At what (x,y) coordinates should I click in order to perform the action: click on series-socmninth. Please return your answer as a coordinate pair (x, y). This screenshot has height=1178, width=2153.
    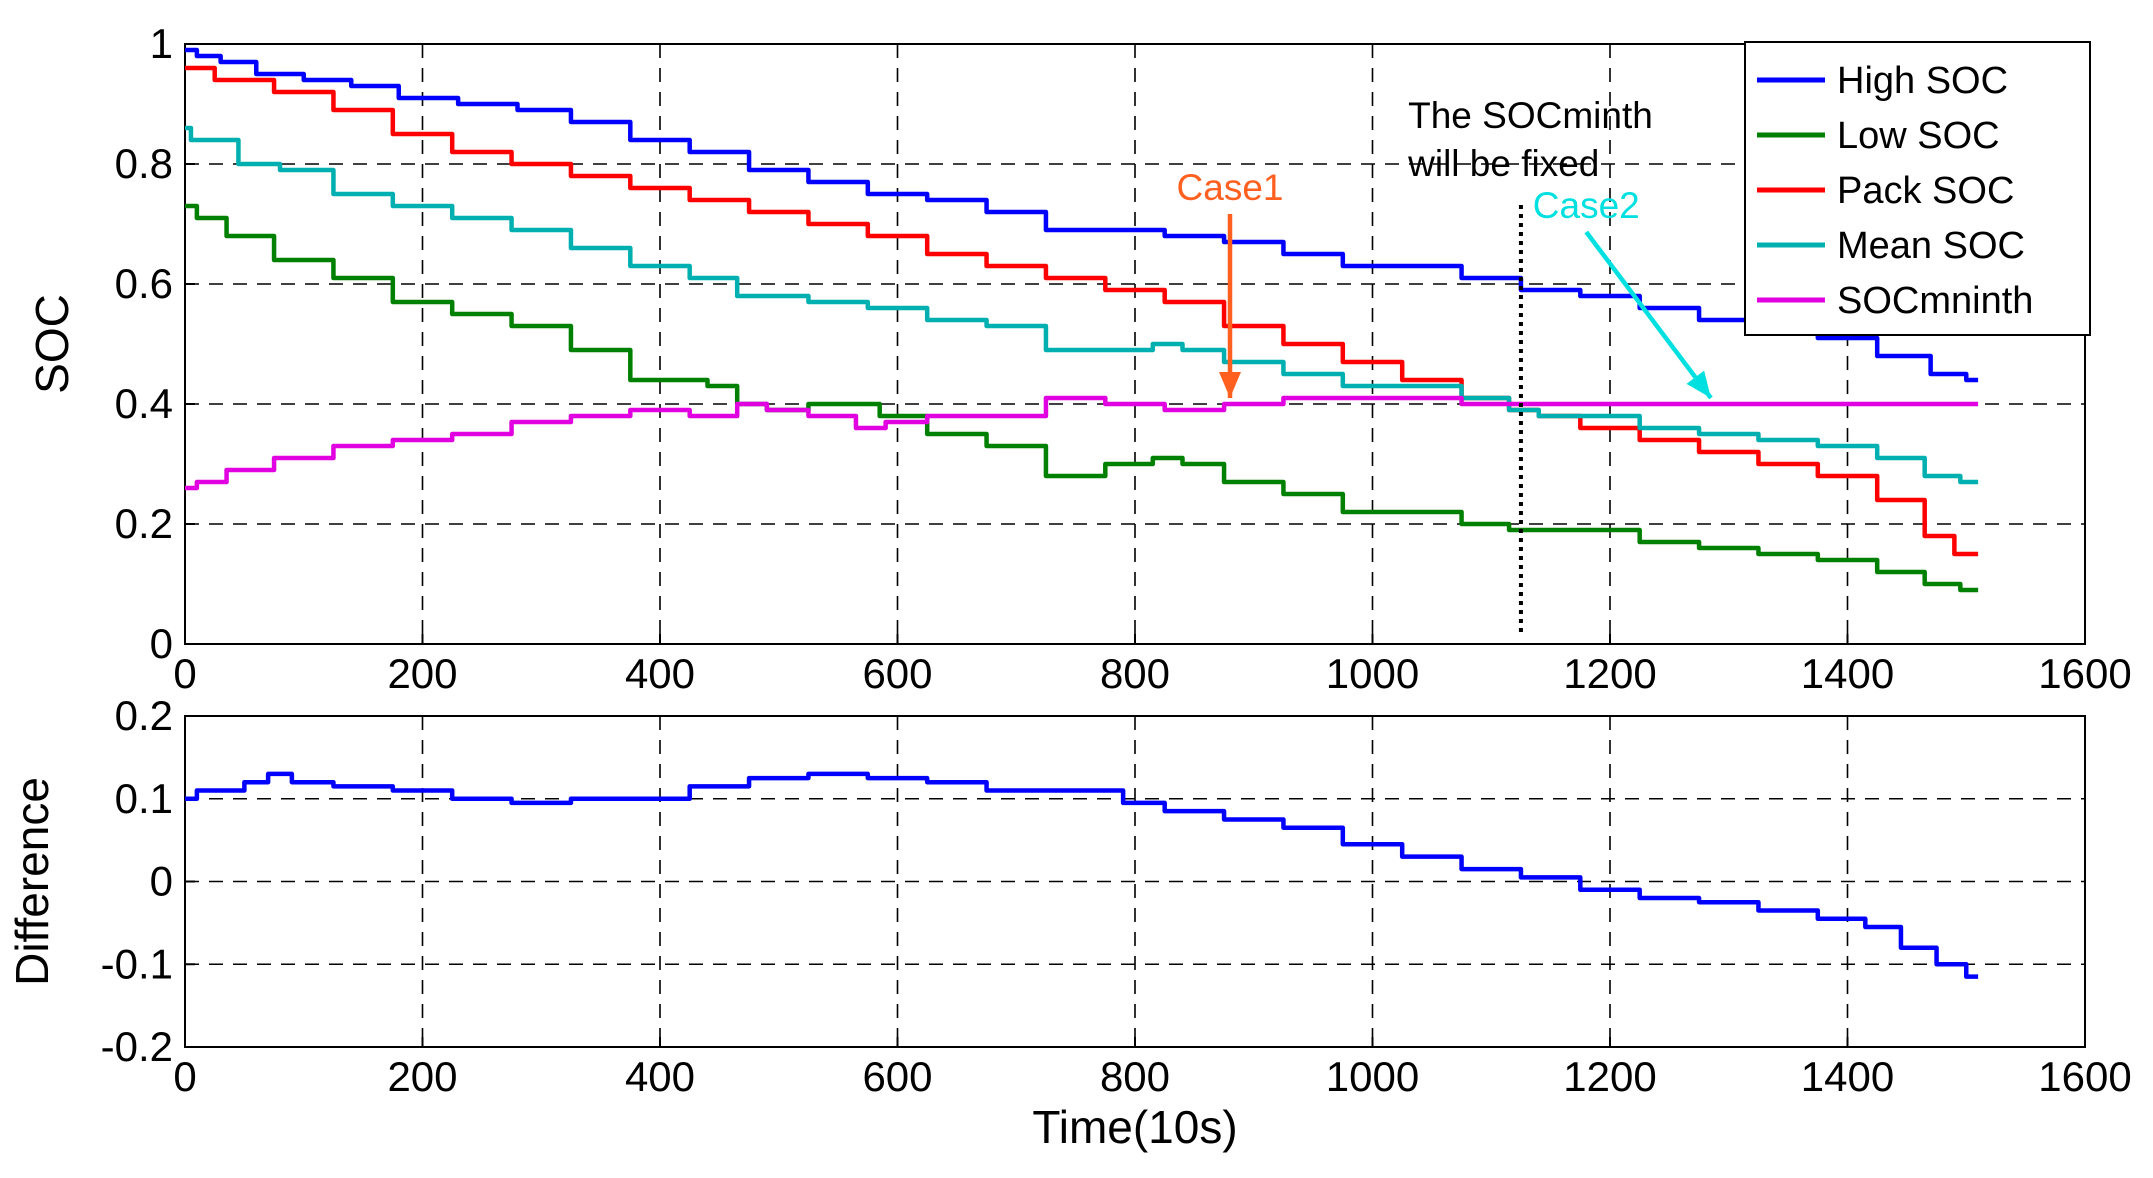
    Looking at the image, I should click on (1082, 443).